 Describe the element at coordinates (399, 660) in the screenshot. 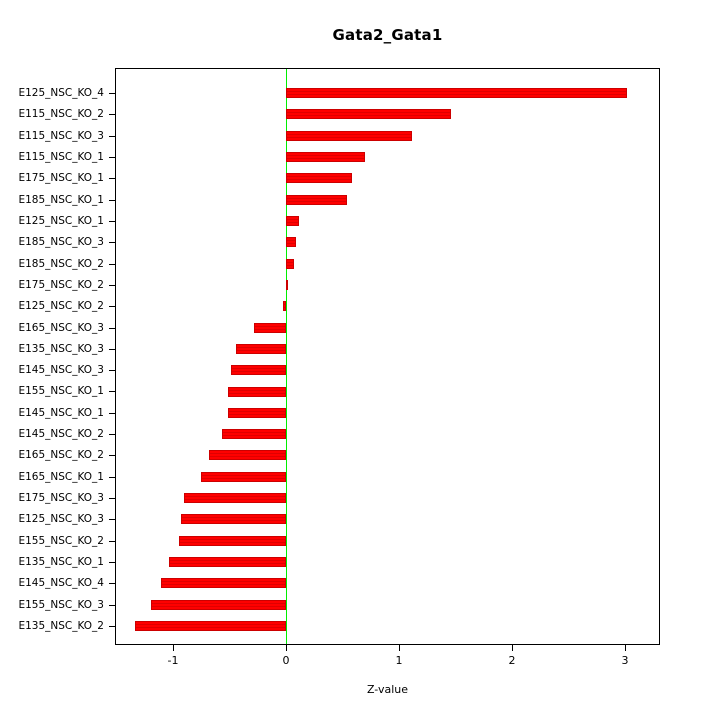

I see `x-axis-tick-label: 1` at that location.